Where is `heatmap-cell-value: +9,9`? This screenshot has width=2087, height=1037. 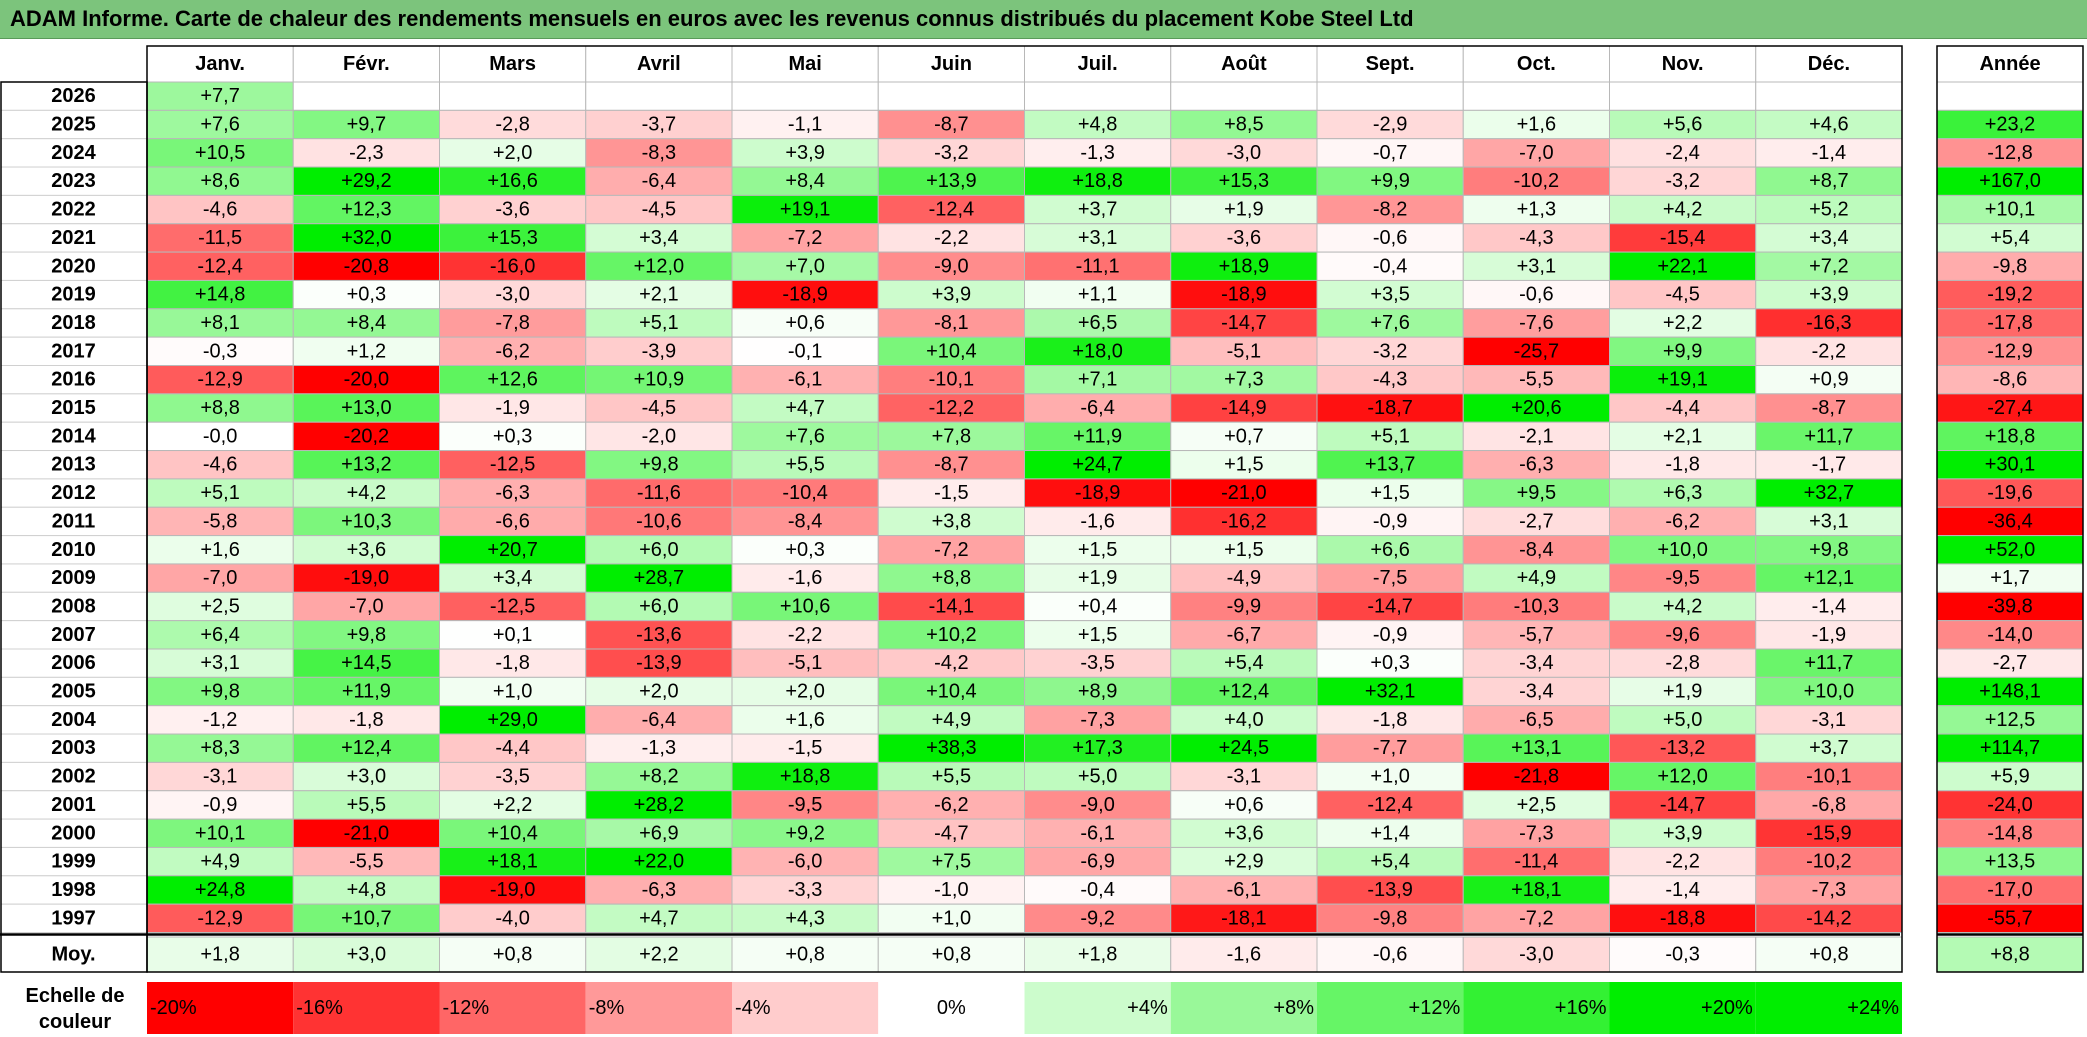
heatmap-cell-value: +9,9 is located at coordinates (1682, 351).